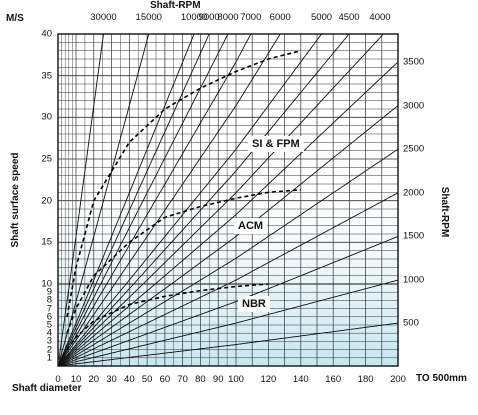 This screenshot has height=415, width=478. I want to click on x-tick-label: 140, so click(300, 379).